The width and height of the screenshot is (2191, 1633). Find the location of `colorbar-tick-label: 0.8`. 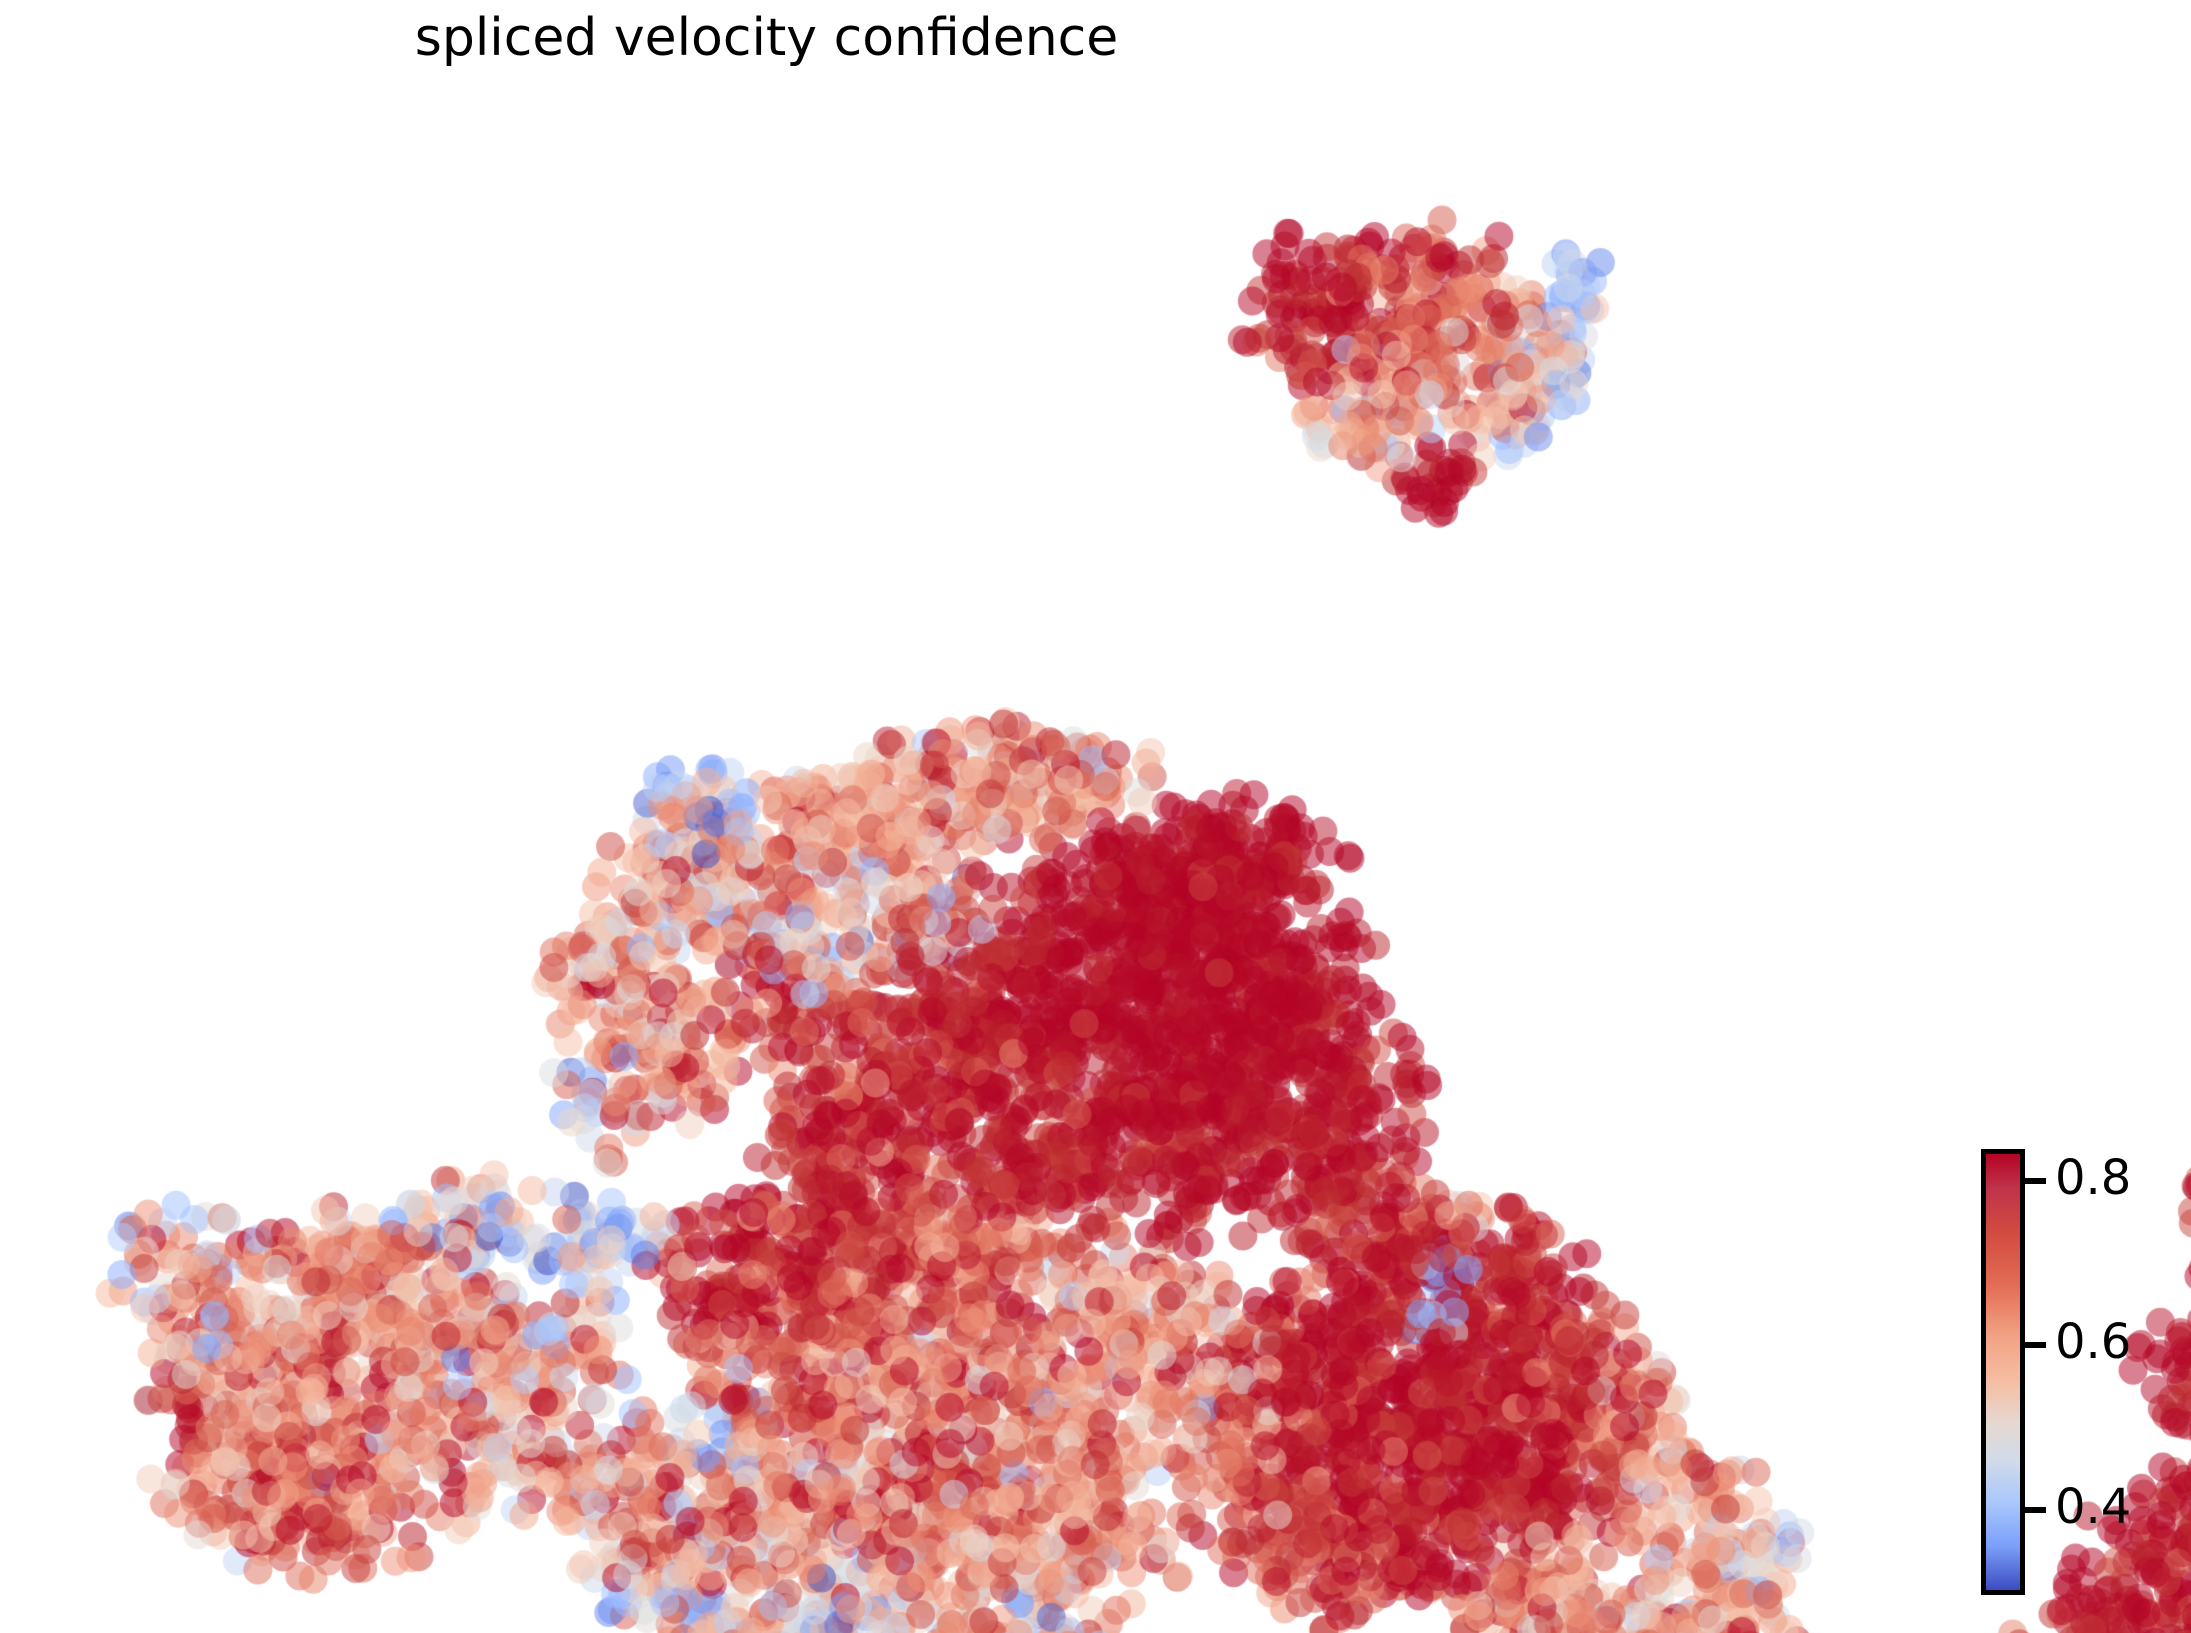

colorbar-tick-label: 0.8 is located at coordinates (2093, 1178).